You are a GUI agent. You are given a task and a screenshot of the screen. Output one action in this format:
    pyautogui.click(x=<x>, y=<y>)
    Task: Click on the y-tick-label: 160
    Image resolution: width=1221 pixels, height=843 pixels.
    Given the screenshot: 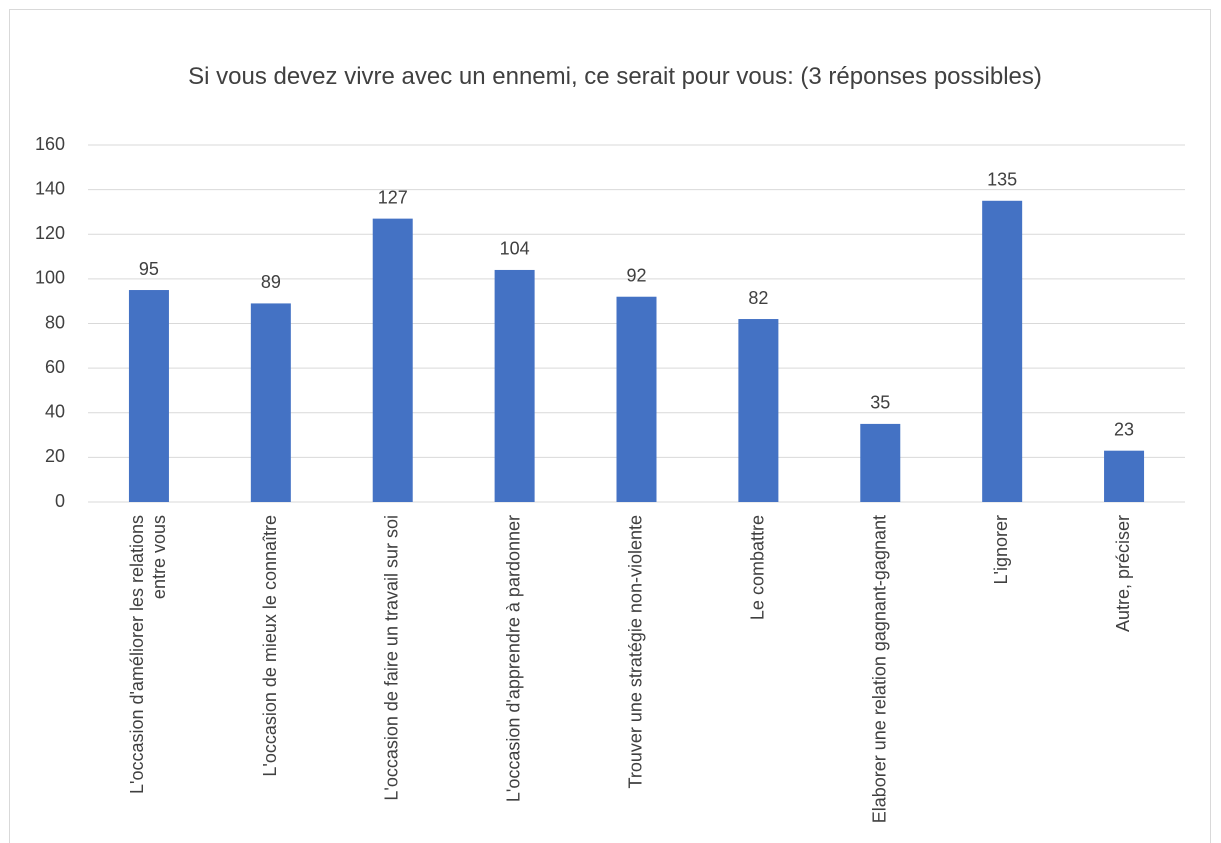 What is the action you would take?
    pyautogui.click(x=50, y=144)
    